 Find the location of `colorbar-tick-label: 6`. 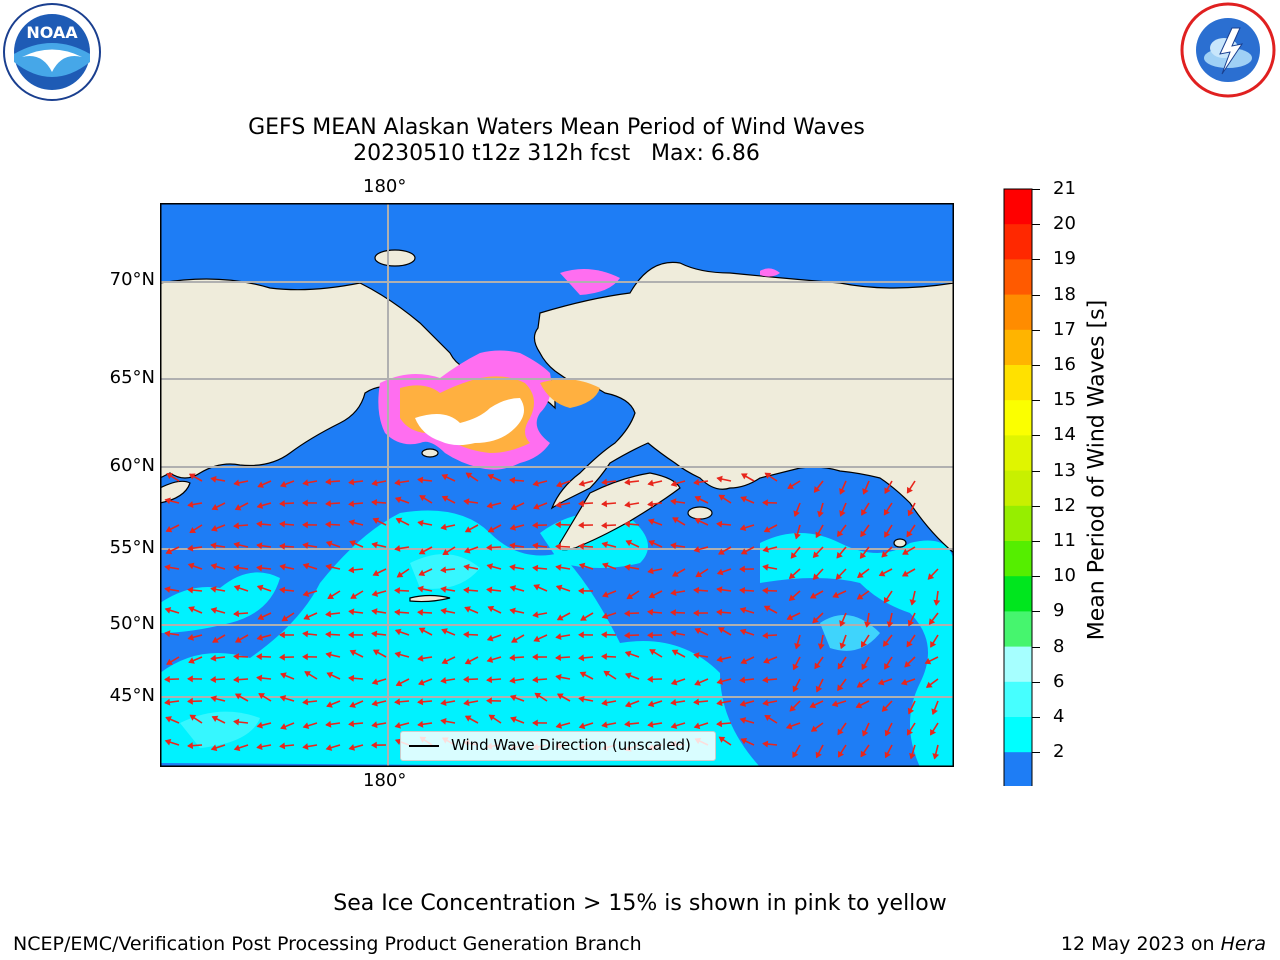

colorbar-tick-label: 6 is located at coordinates (1059, 681).